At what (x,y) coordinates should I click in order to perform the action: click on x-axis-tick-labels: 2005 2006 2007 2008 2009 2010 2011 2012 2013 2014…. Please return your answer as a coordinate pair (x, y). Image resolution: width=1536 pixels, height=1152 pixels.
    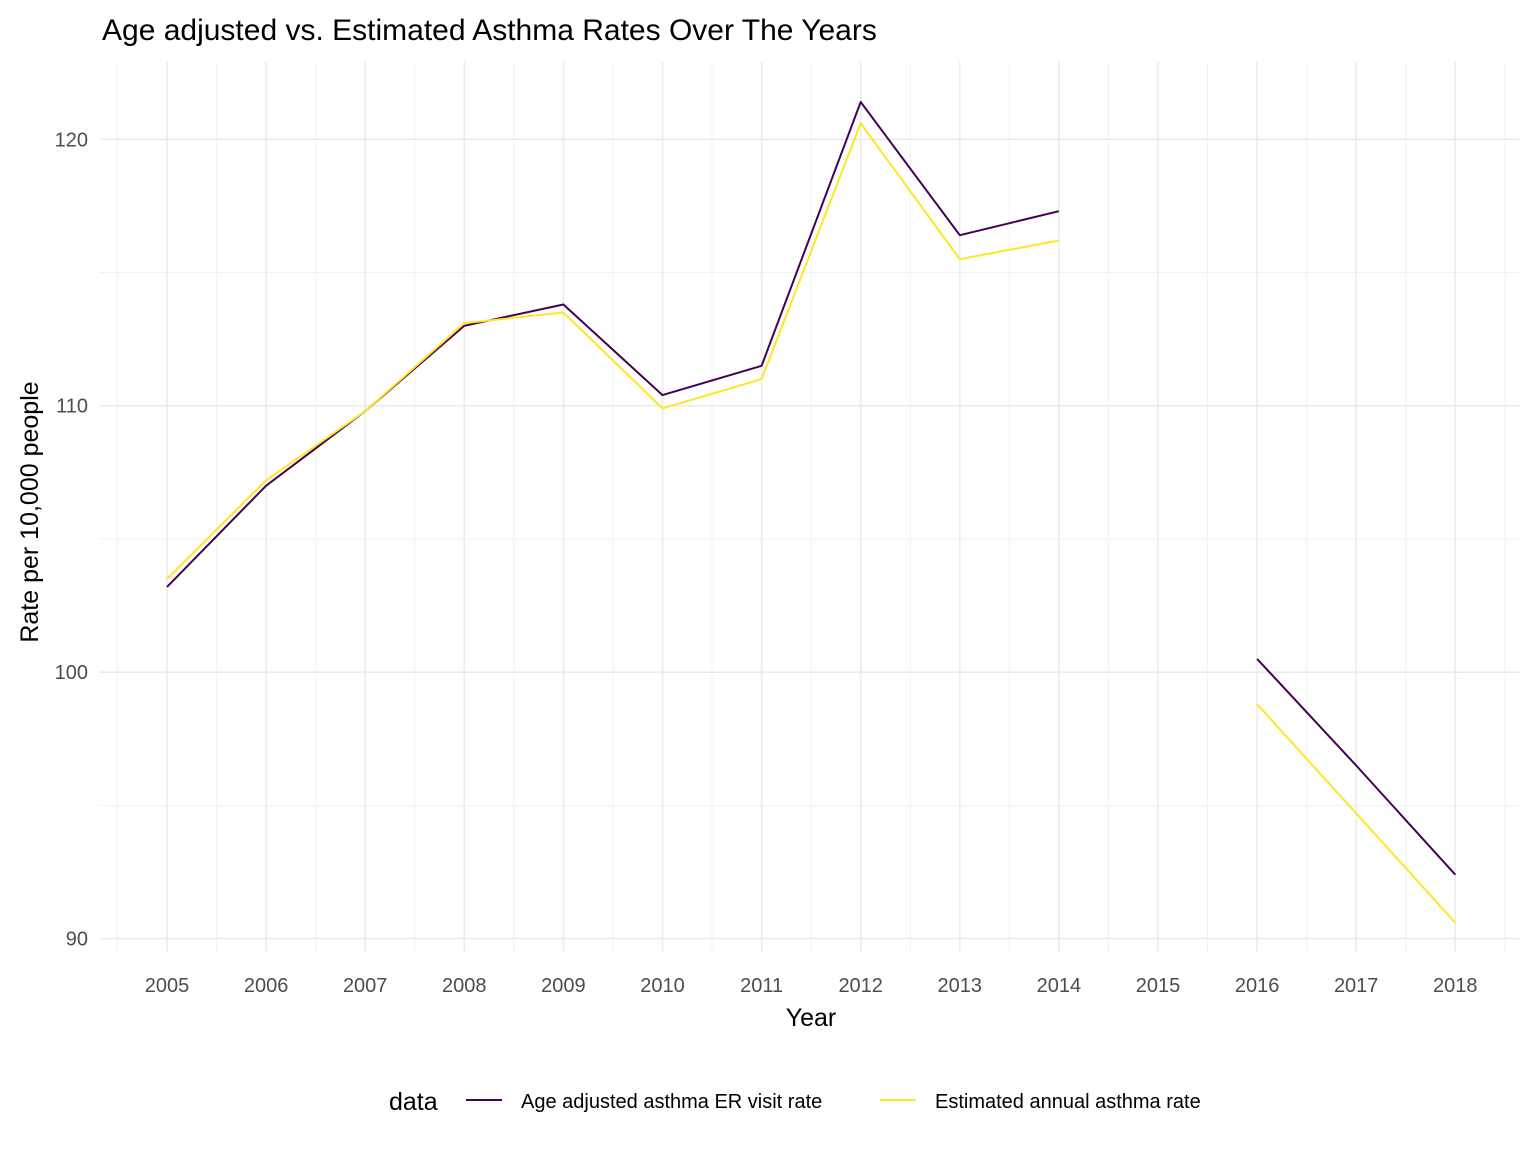
    Looking at the image, I should click on (811, 986).